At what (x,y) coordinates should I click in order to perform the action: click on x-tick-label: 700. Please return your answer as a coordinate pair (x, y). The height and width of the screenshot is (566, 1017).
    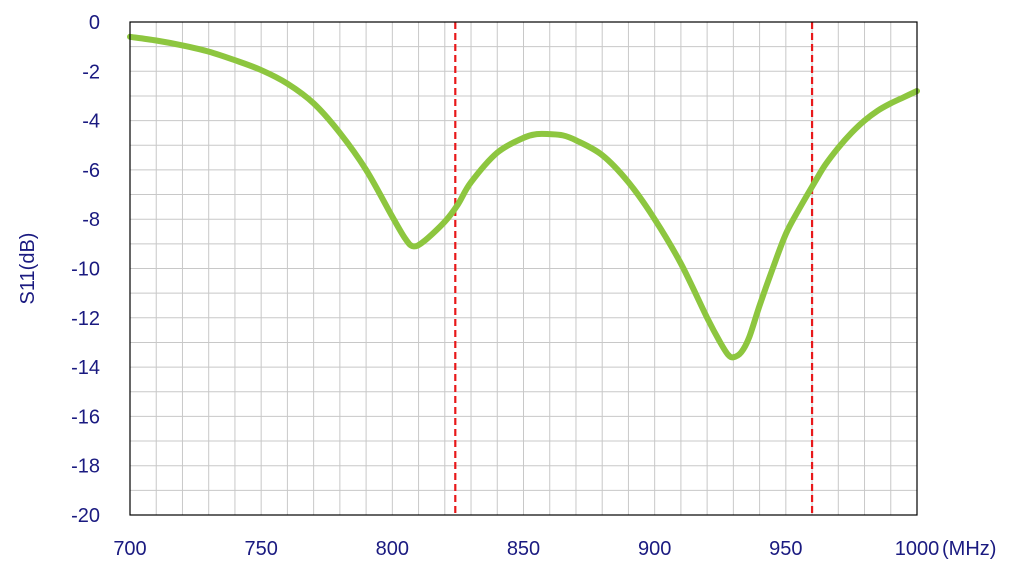
    Looking at the image, I should click on (129, 549).